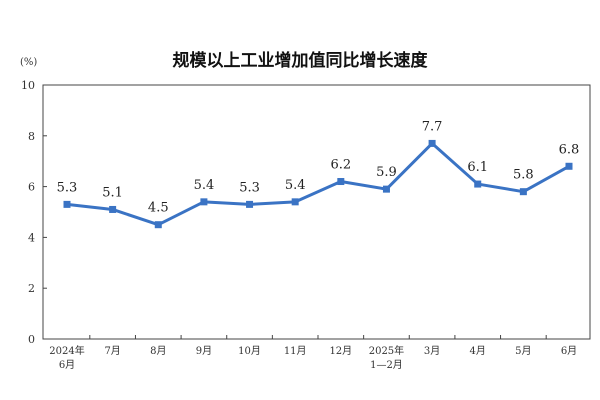  Describe the element at coordinates (478, 351) in the screenshot. I see `x-tick-label: 4月` at that location.